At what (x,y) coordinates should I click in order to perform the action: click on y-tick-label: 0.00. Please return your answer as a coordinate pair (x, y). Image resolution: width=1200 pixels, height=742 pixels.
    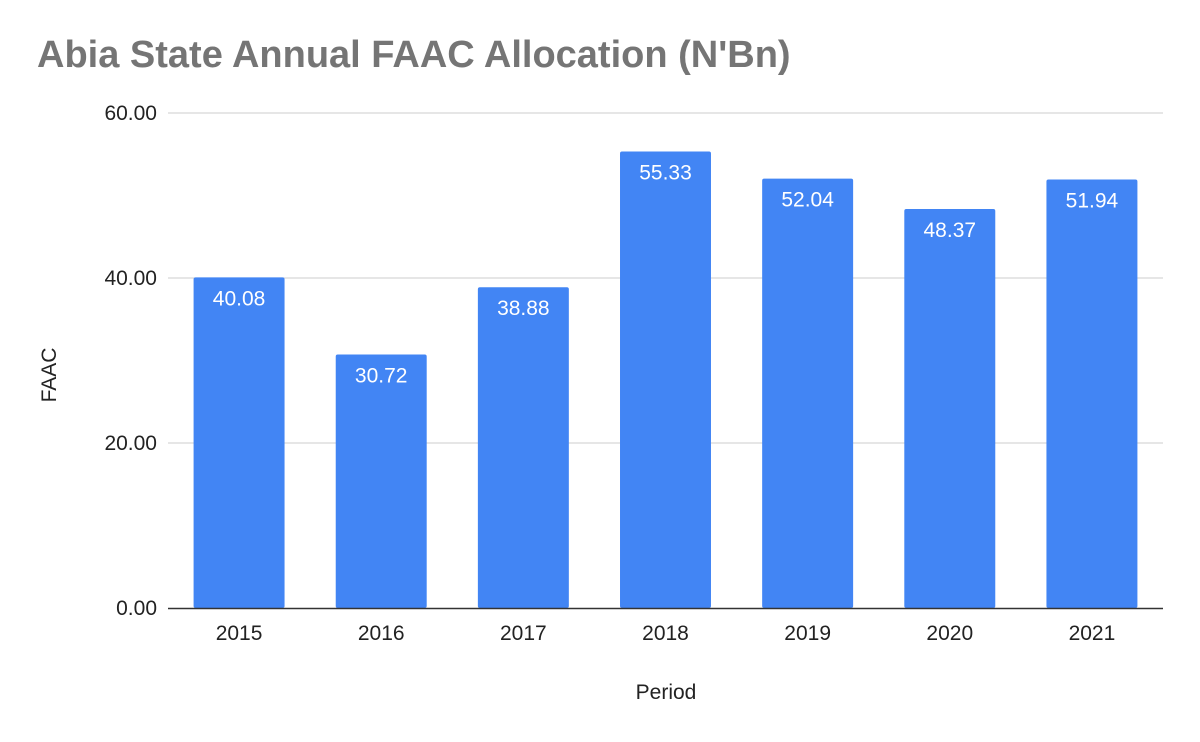
    Looking at the image, I should click on (136, 608).